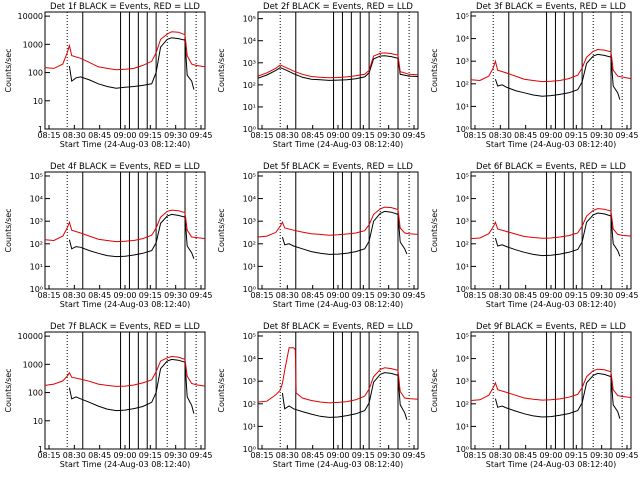 The height and width of the screenshot is (480, 640). What do you see at coordinates (551, 167) in the screenshot?
I see `chart-title: Det 6f BLACK = Events, RED = LLD` at bounding box center [551, 167].